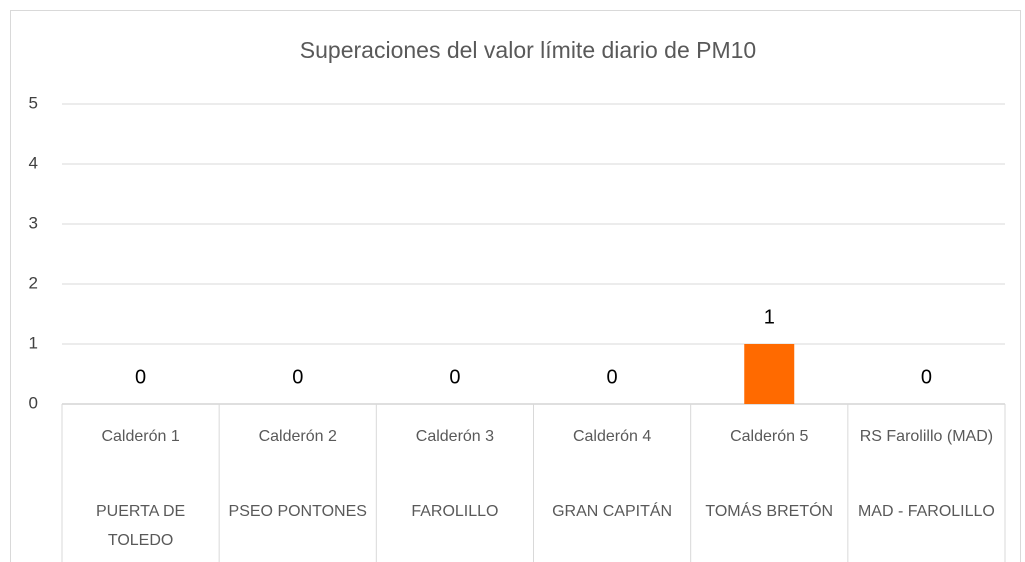 The height and width of the screenshot is (562, 1025). Describe the element at coordinates (33, 342) in the screenshot. I see `y-tick-label: 1` at that location.